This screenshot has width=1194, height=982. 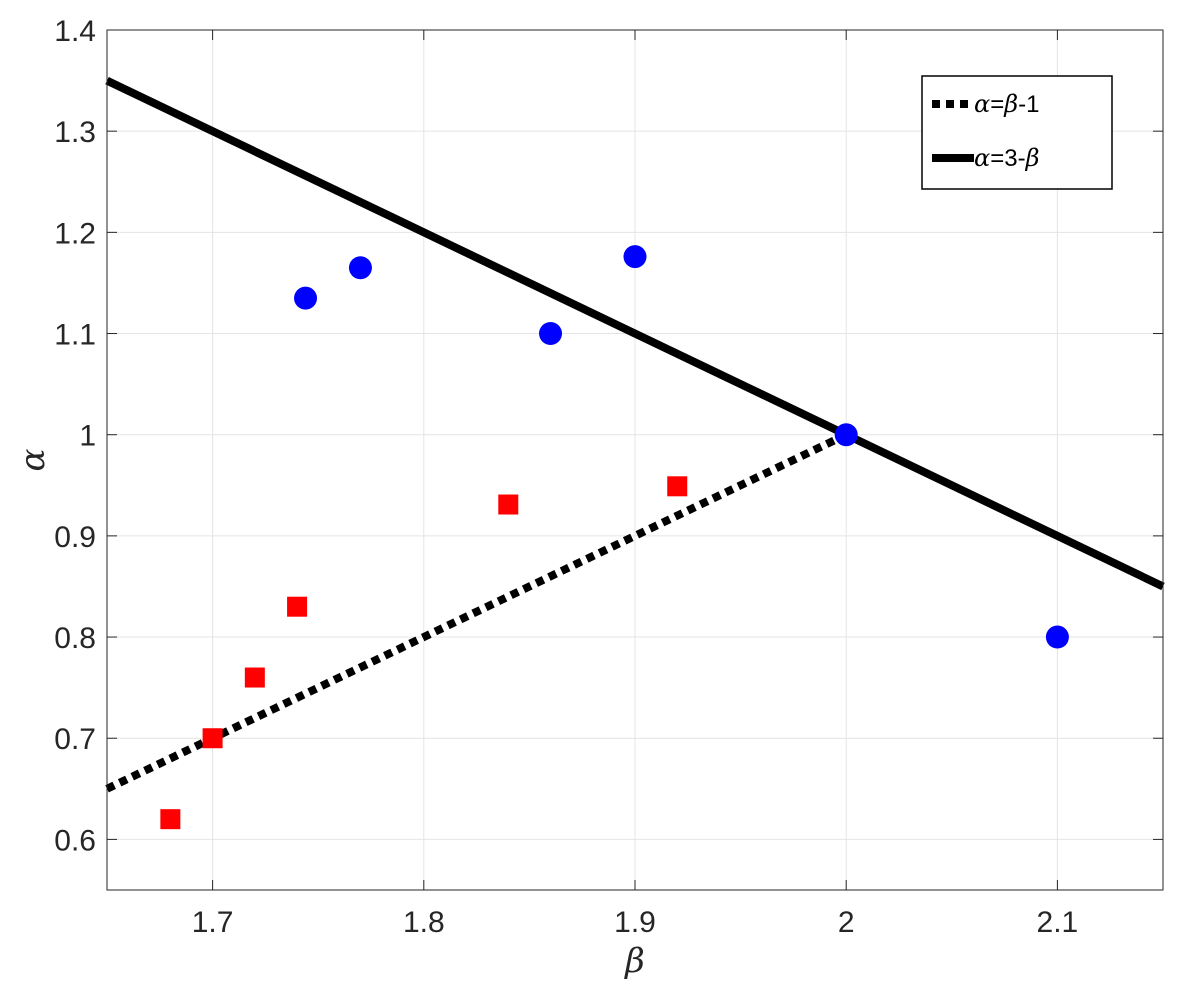 What do you see at coordinates (33, 459) in the screenshot?
I see `y-axis-label: α` at bounding box center [33, 459].